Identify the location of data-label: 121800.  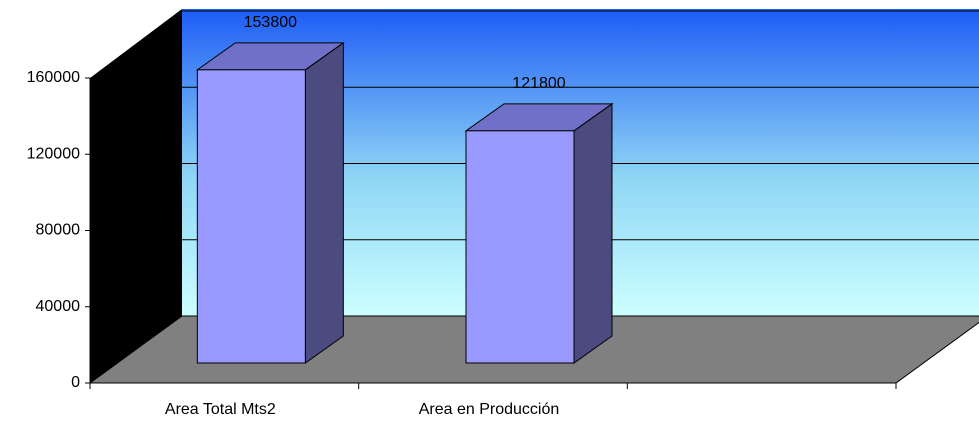
(538, 83).